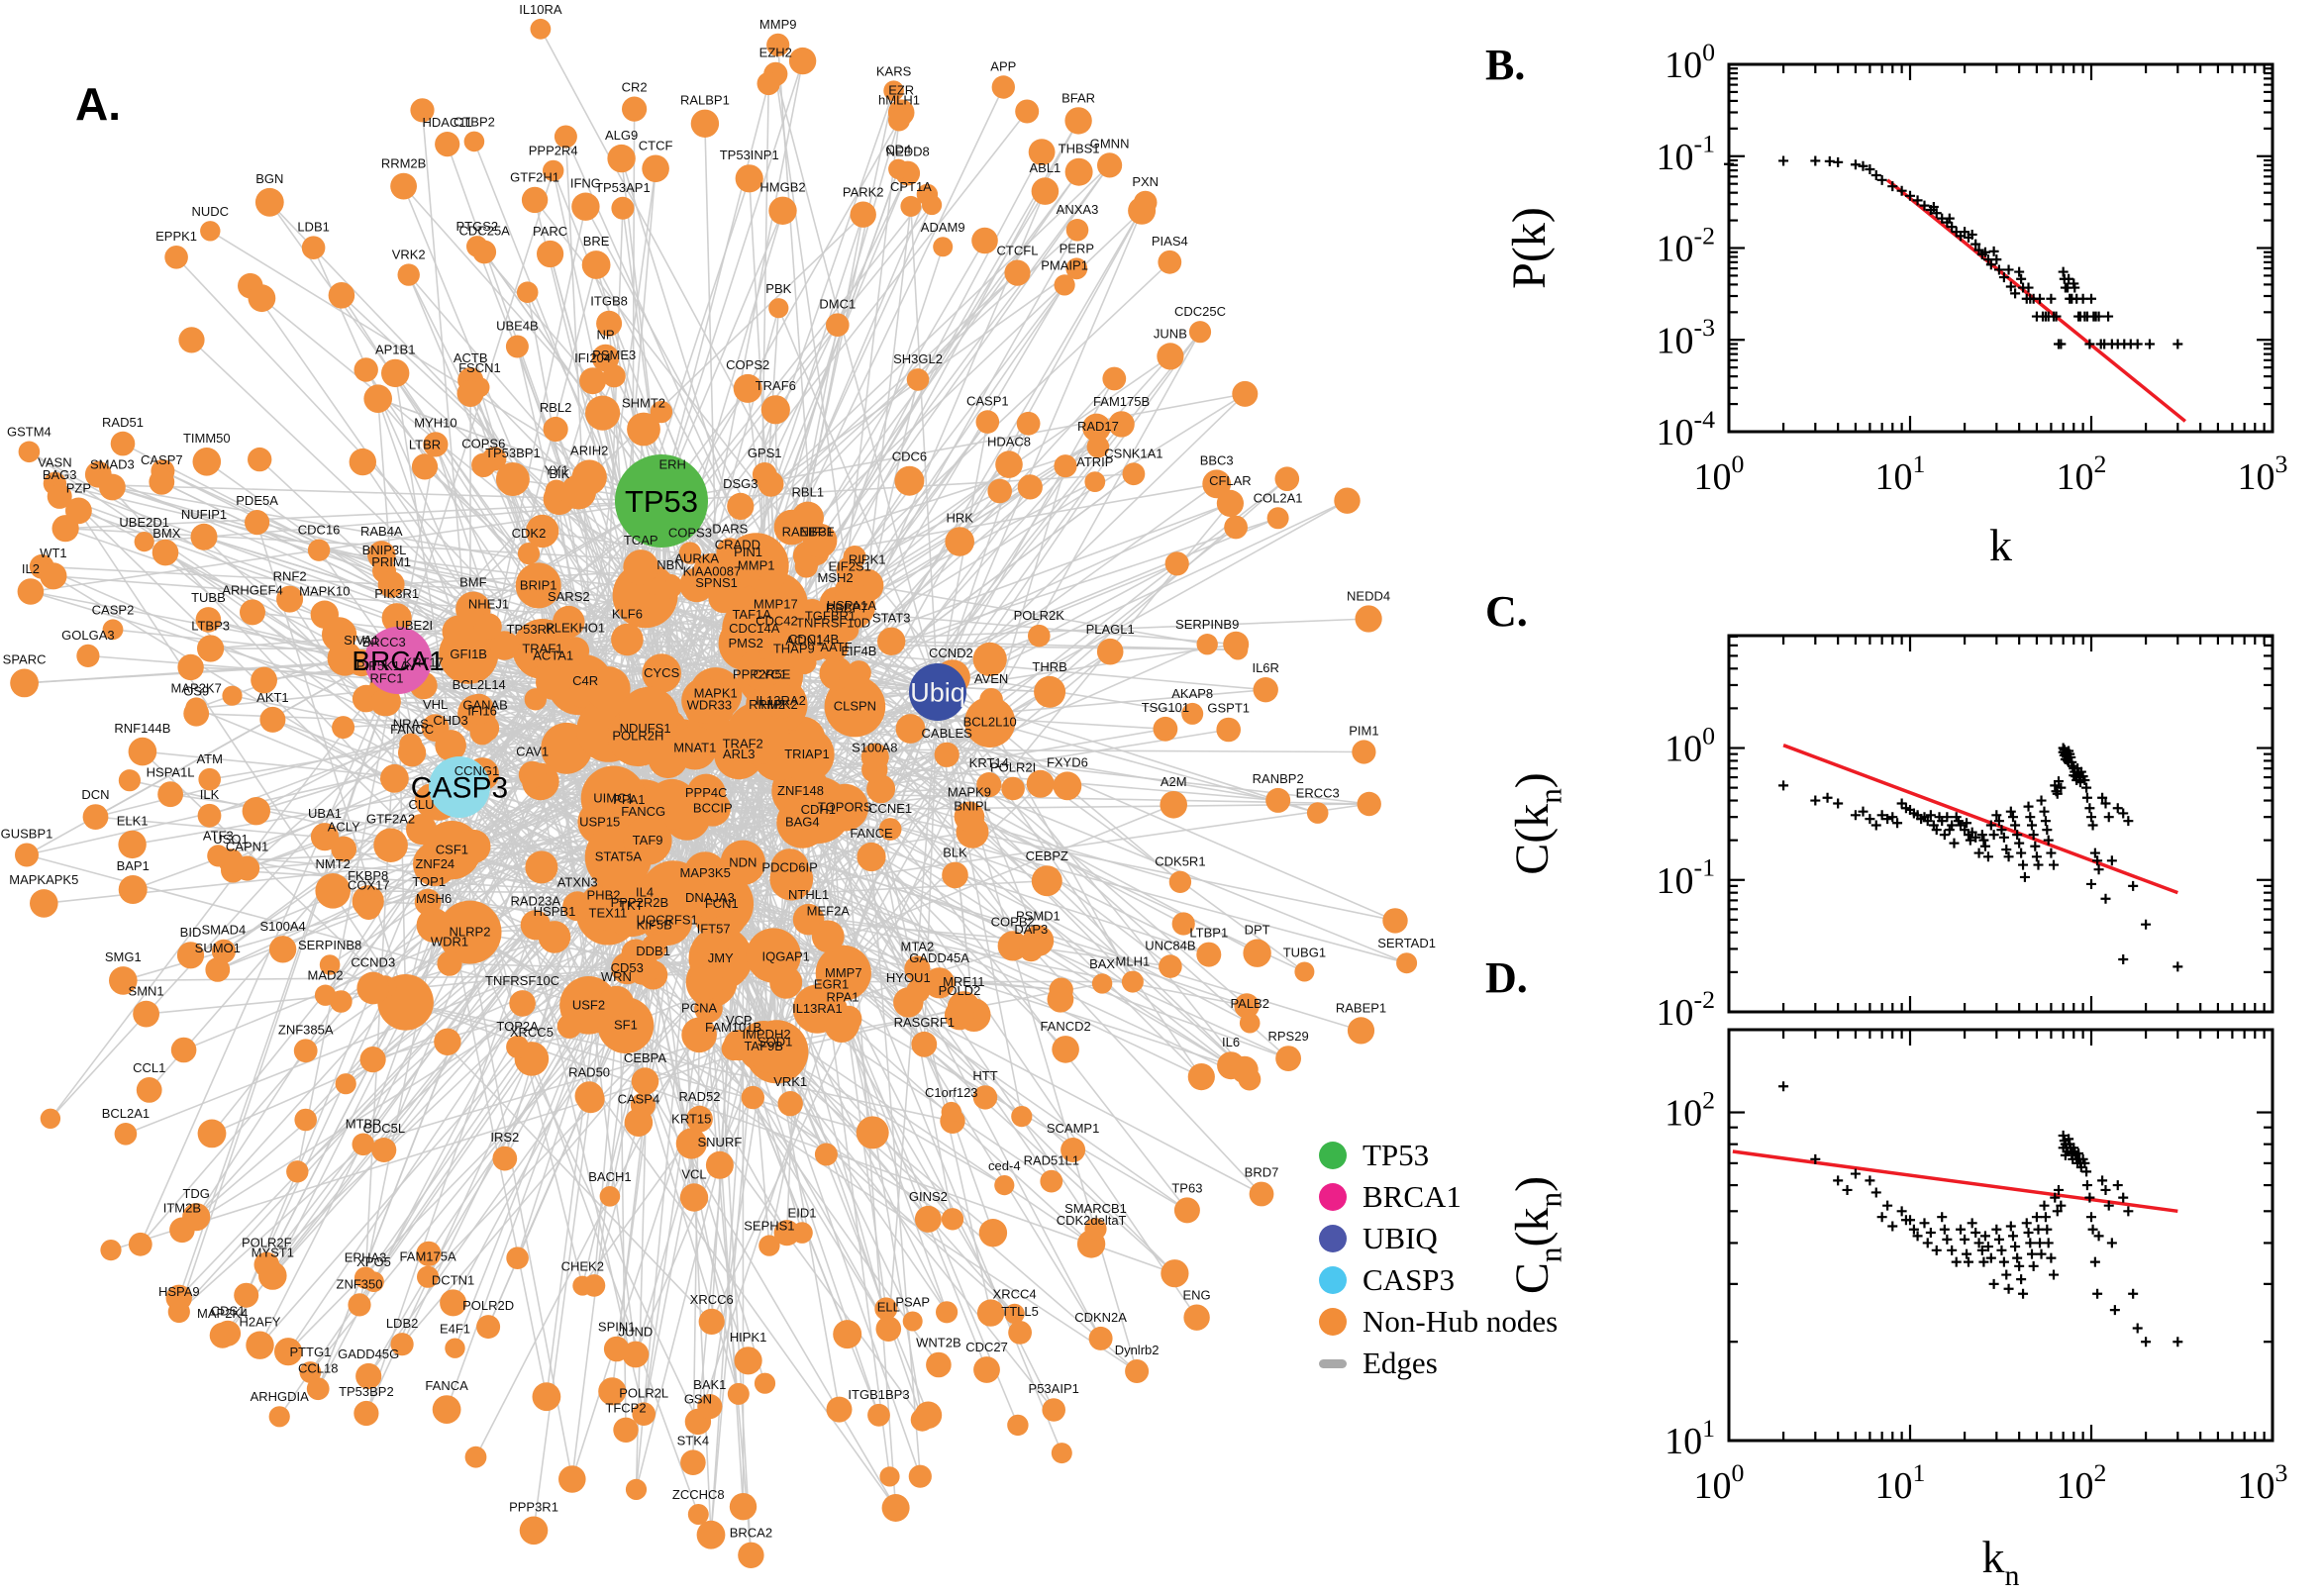  What do you see at coordinates (640, 902) in the screenshot?
I see `gene-label: PPP2R2B` at bounding box center [640, 902].